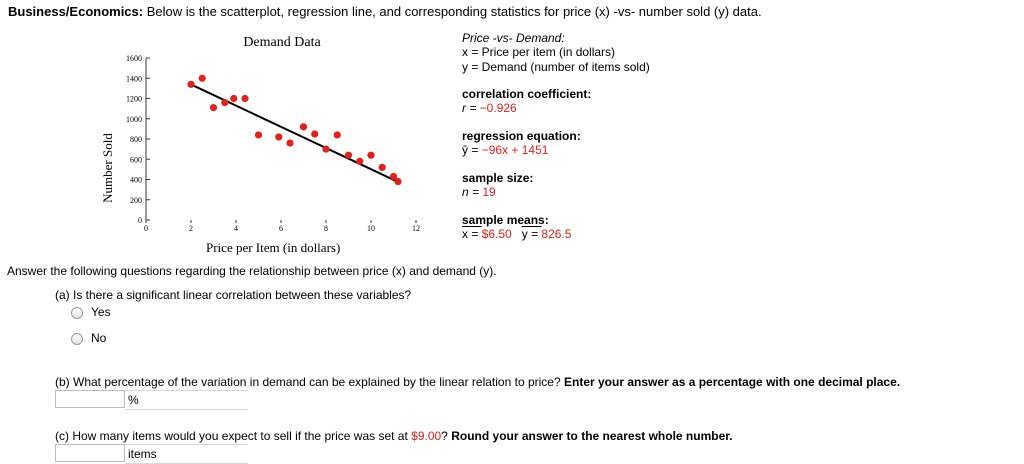  What do you see at coordinates (516, 234) in the screenshot?
I see `sample-means-line: x = $6.50 y = 826.5` at bounding box center [516, 234].